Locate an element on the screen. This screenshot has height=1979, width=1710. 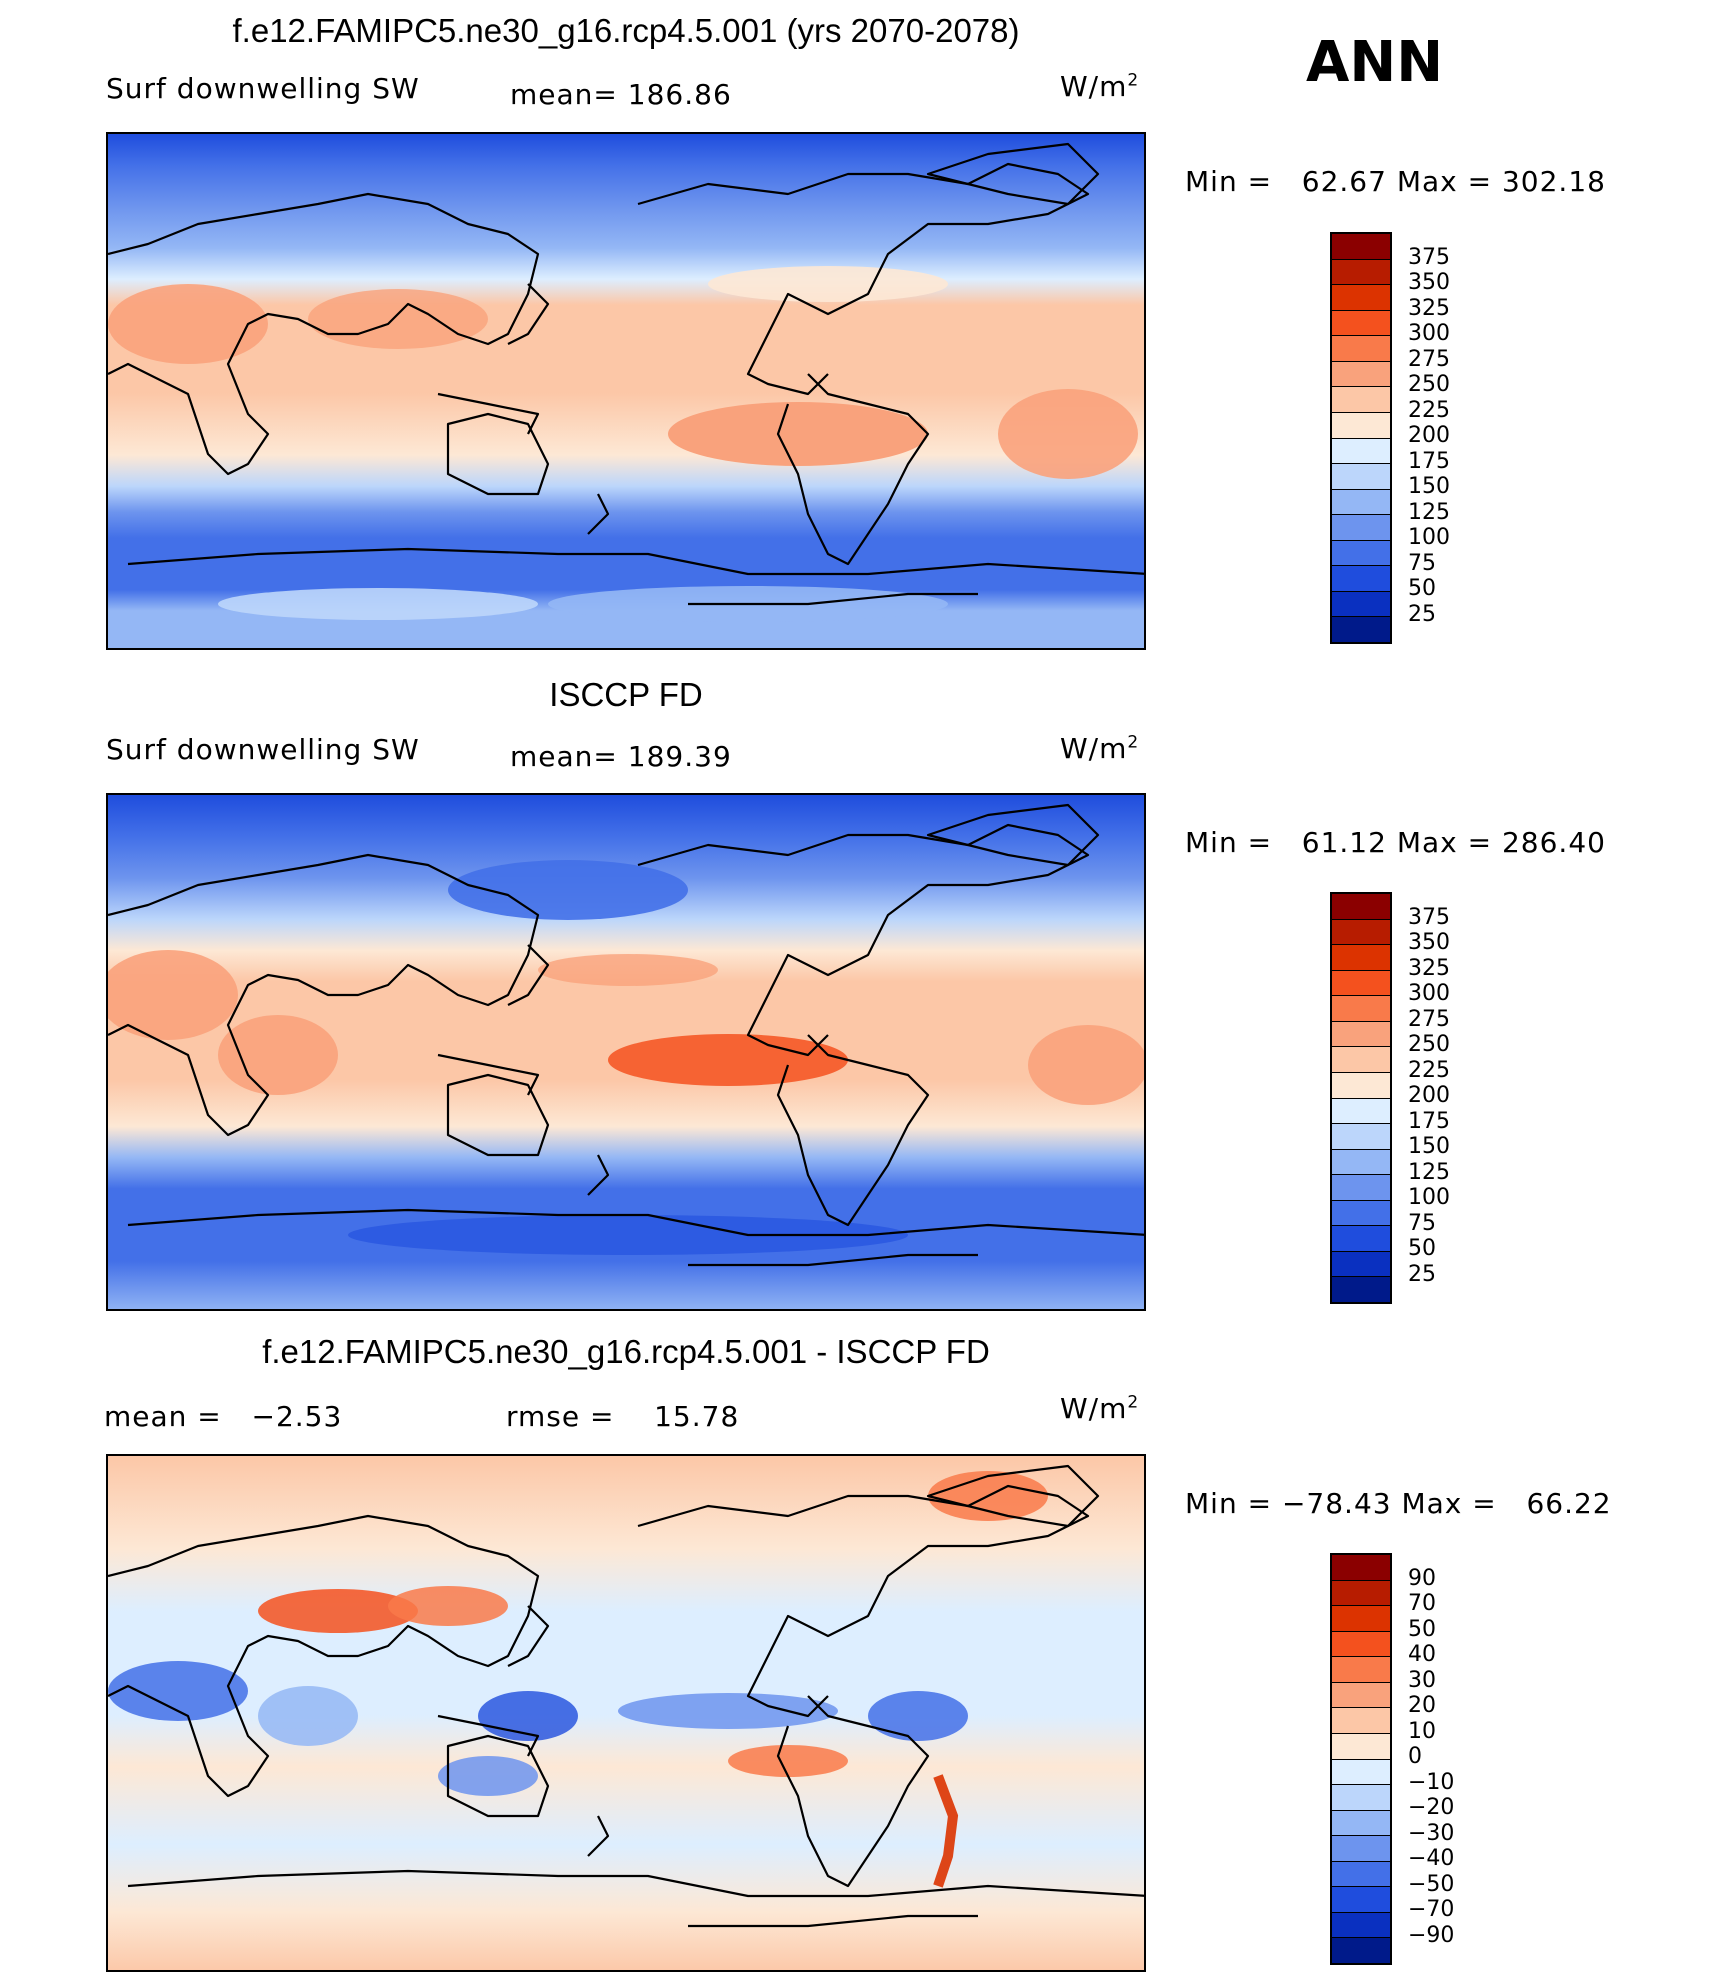
panel2-coastlines is located at coordinates (626, 1035).